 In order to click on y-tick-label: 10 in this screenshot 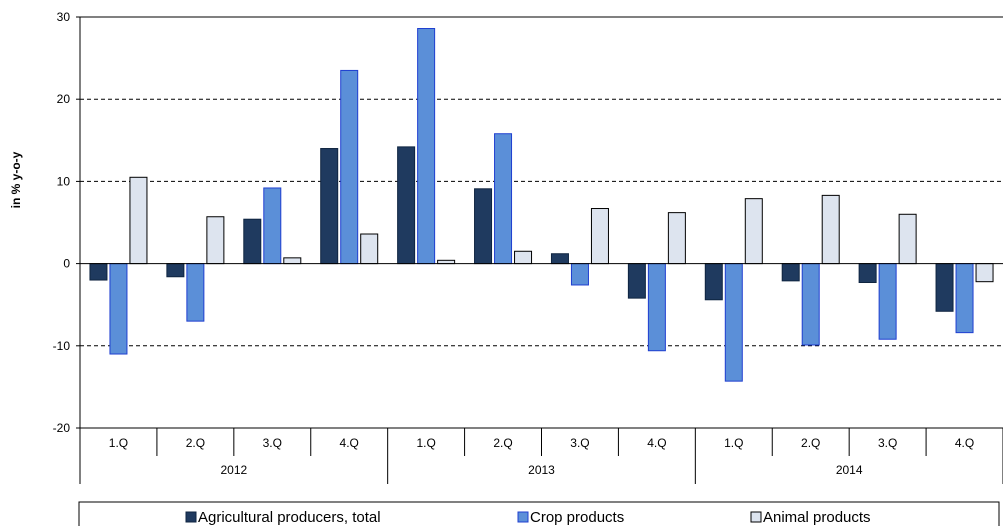, I will do `click(64, 181)`.